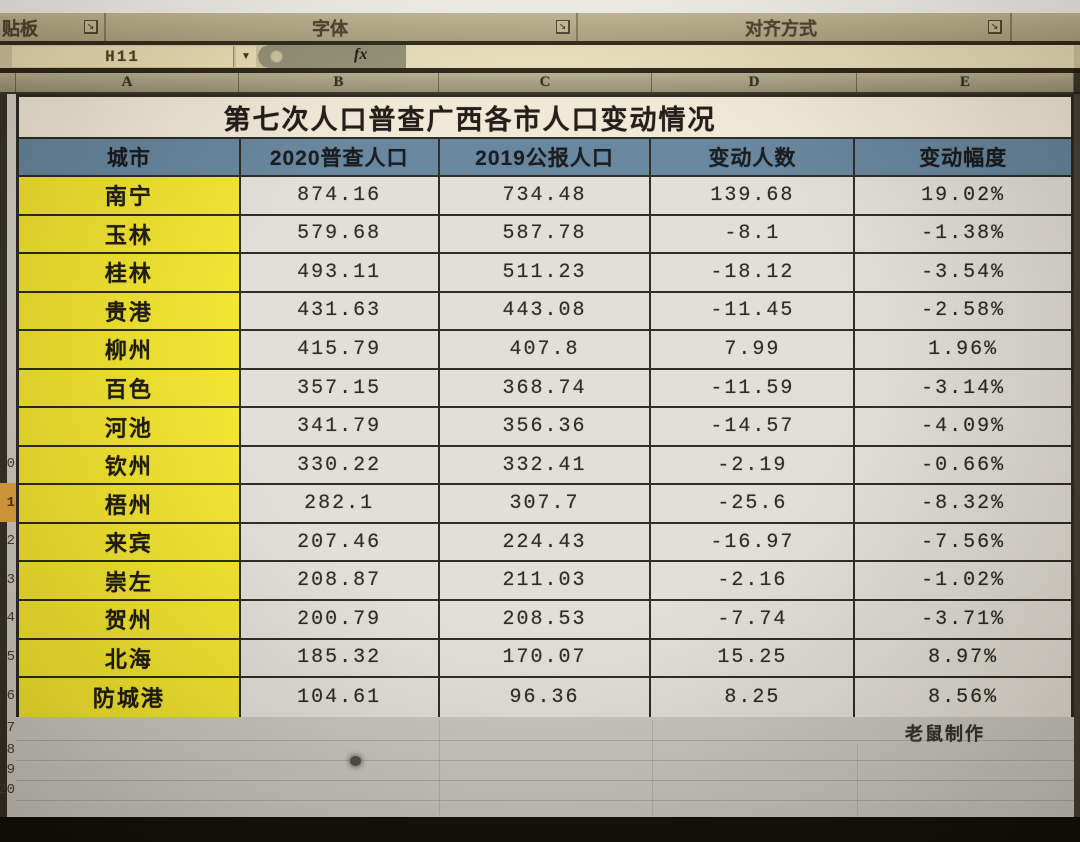  I want to click on value-cell: -18.12, so click(753, 272).